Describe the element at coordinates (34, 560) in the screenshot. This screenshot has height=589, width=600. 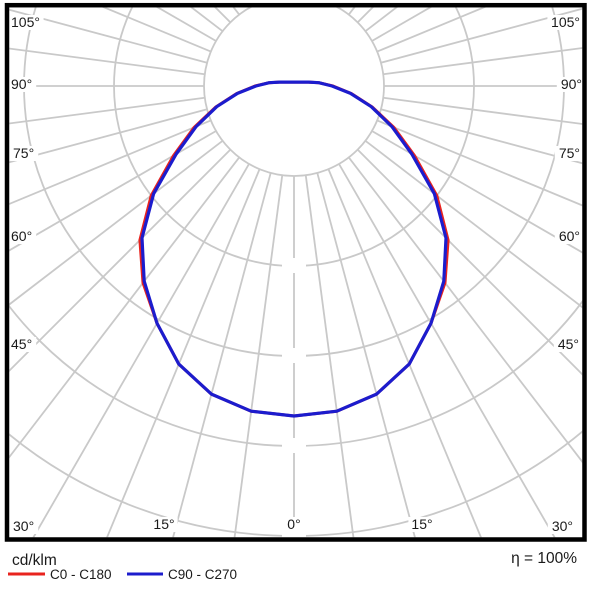
I see `units-label: cd/klm` at that location.